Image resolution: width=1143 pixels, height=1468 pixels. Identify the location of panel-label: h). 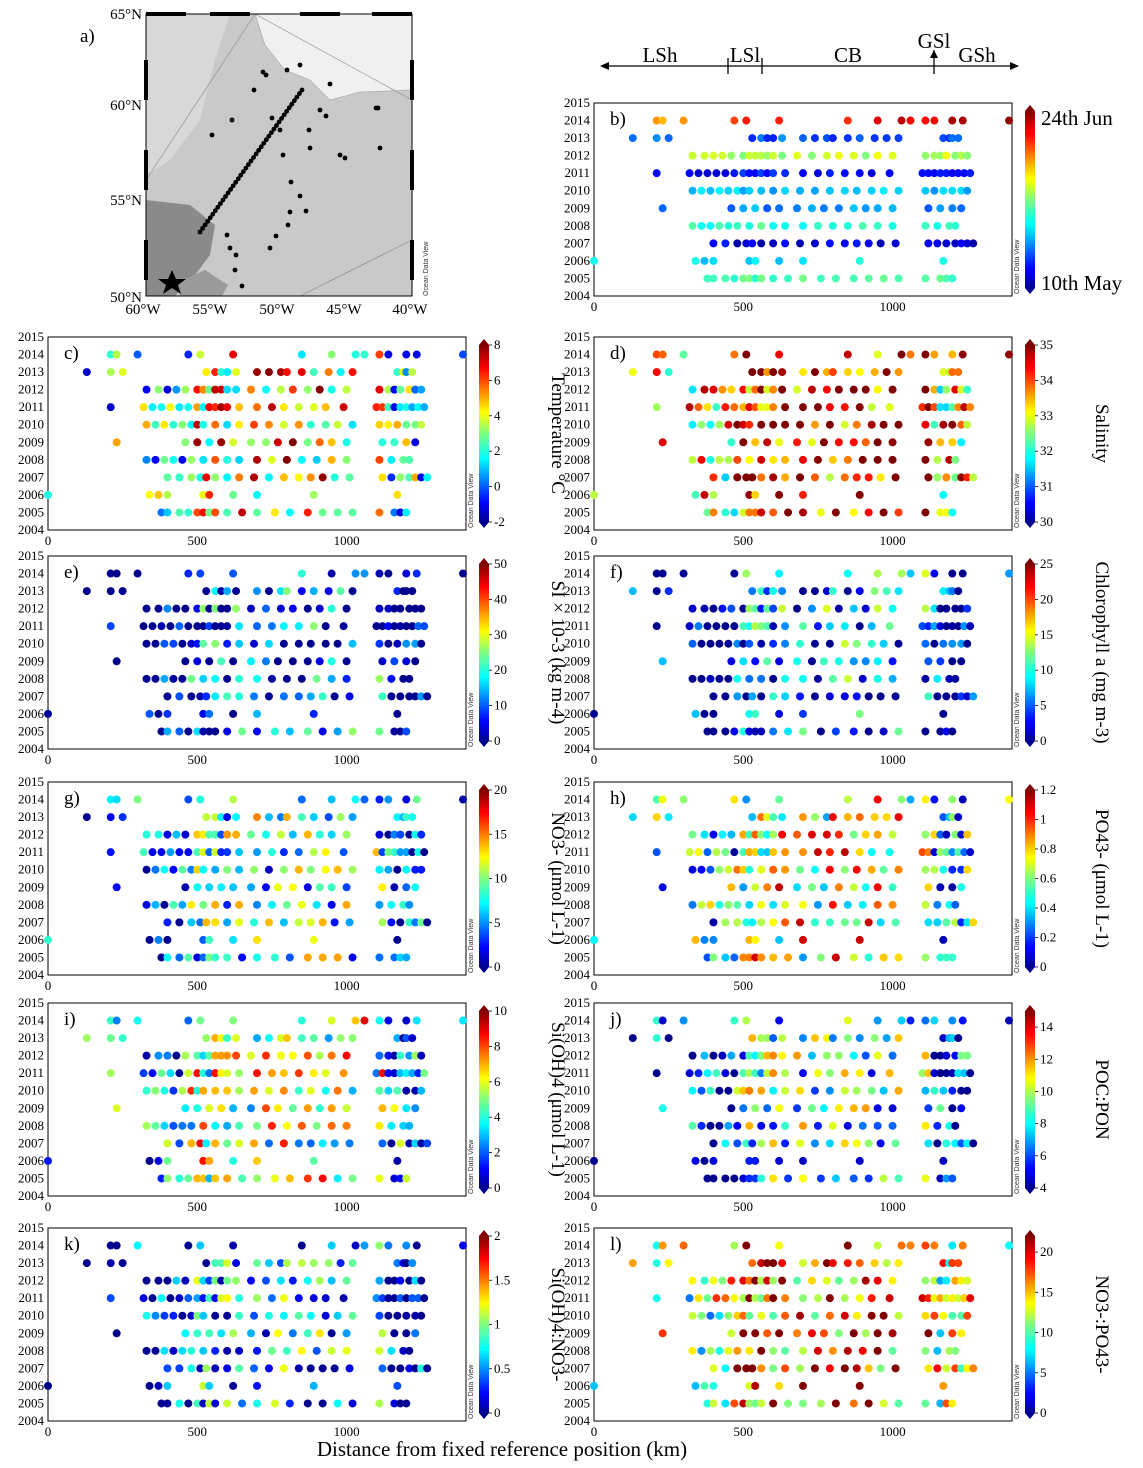
(618, 798).